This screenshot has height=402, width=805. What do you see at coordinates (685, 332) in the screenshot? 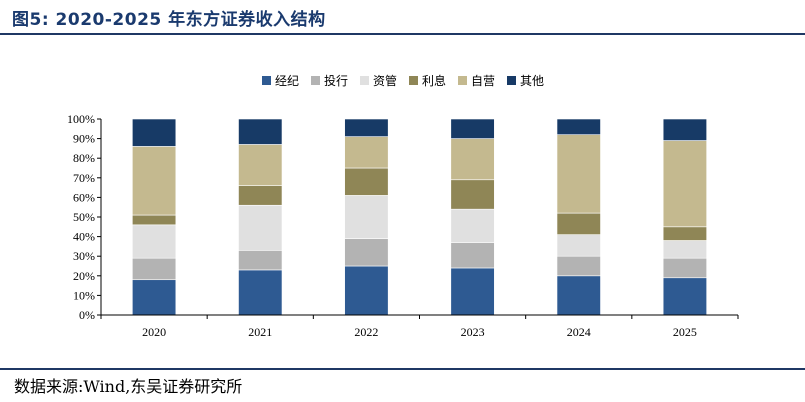
I see `x-tick-label: 2025` at bounding box center [685, 332].